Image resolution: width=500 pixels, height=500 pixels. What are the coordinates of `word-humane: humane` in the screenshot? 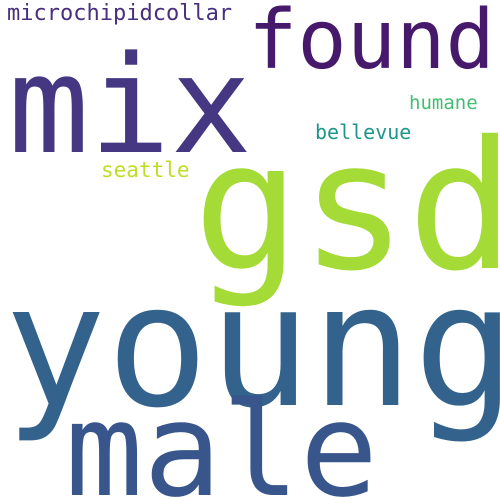 It's located at (443, 103).